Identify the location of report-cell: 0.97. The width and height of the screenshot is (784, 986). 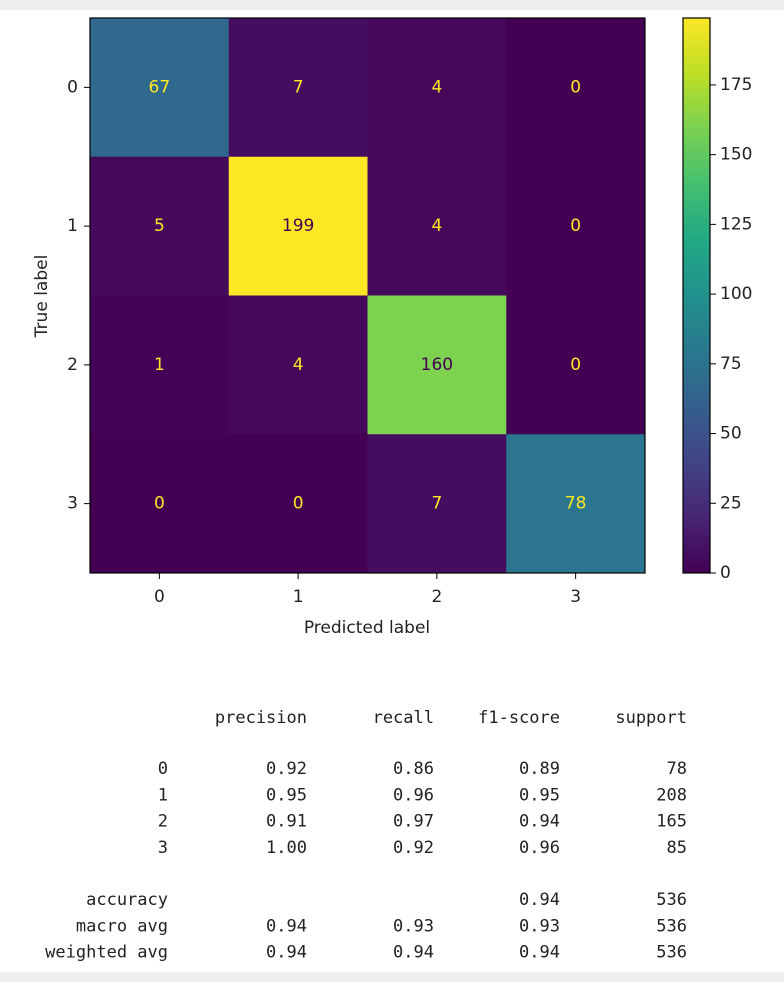
(413, 822).